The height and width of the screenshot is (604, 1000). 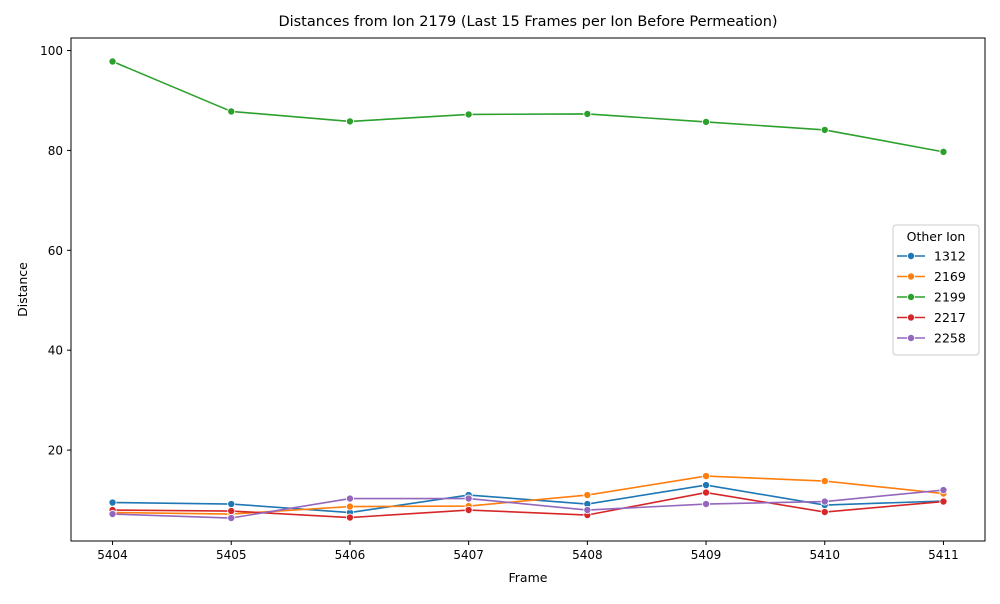 What do you see at coordinates (931, 256) in the screenshot?
I see `legend-item-1312: 1312` at bounding box center [931, 256].